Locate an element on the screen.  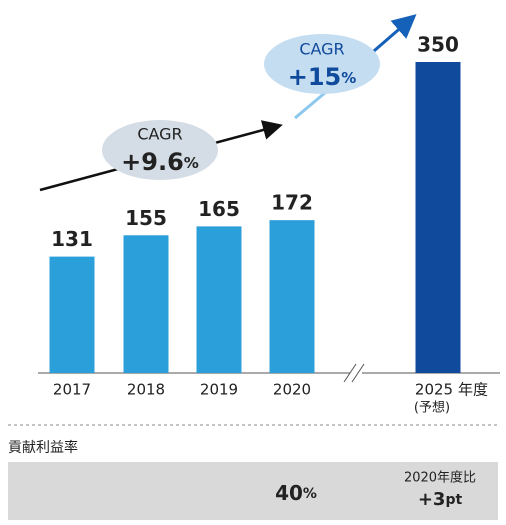
cagr-value: +9.6% is located at coordinates (160, 162).